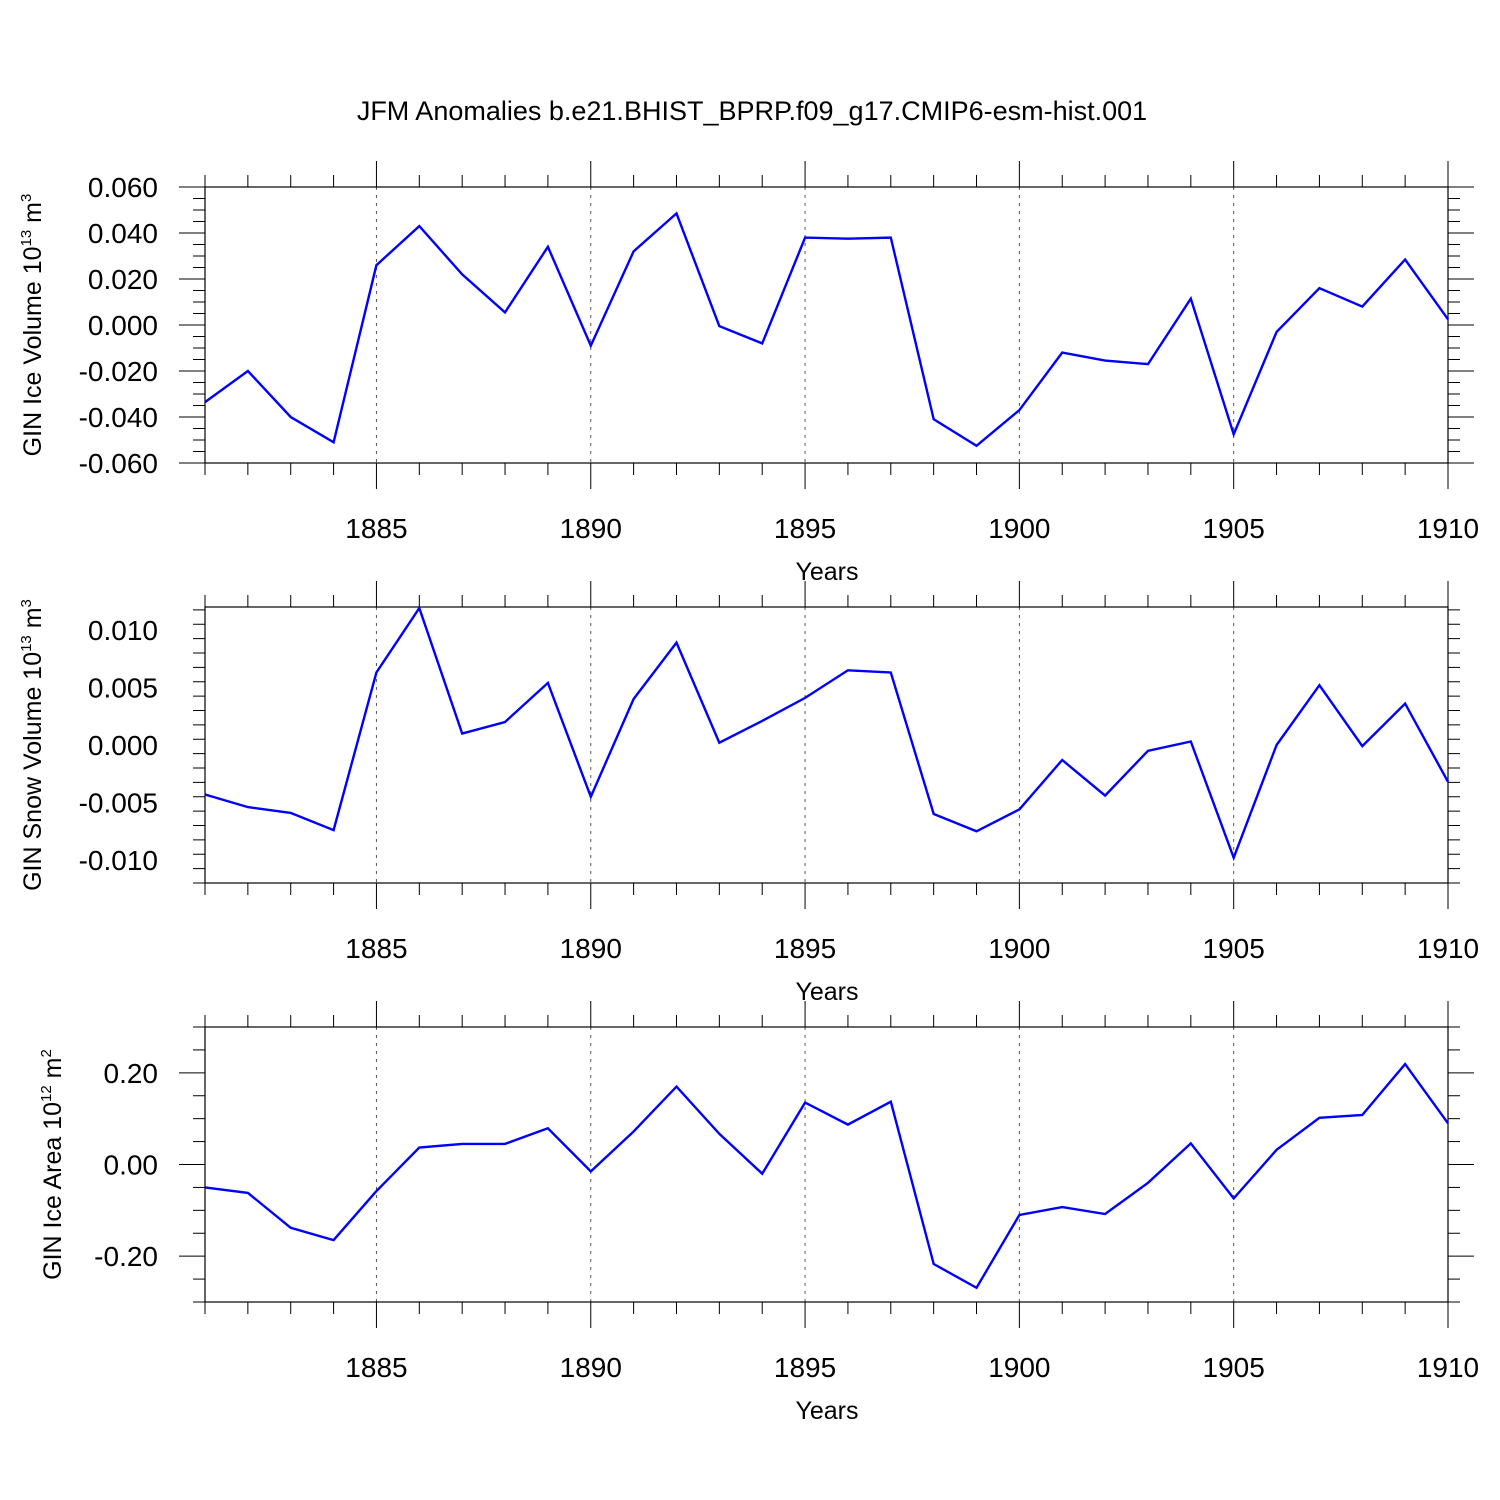 This screenshot has height=1500, width=1500. Describe the element at coordinates (123, 187) in the screenshot. I see `y-tick-label: 0.060` at that location.